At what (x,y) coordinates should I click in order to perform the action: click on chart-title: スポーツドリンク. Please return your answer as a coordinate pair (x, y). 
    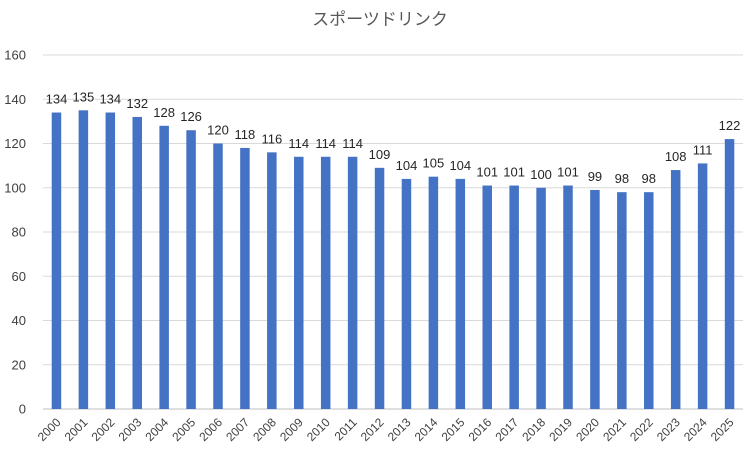
    Looking at the image, I should click on (380, 20).